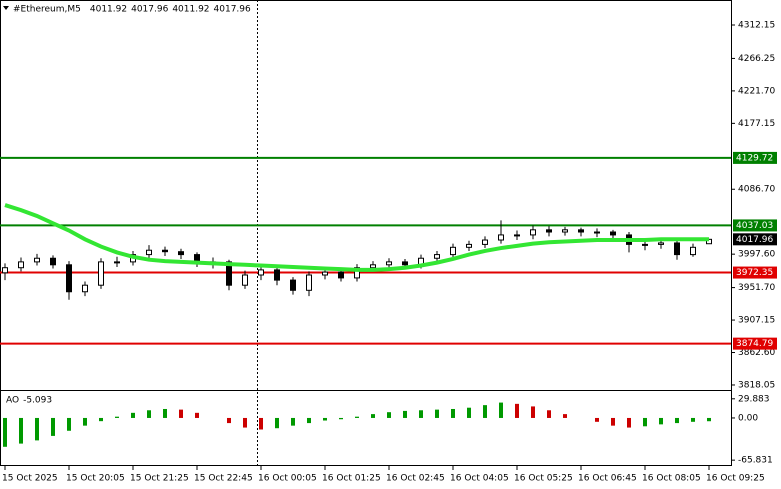 The width and height of the screenshot is (781, 489). What do you see at coordinates (351, 479) in the screenshot?
I see `x-tick-label: 16 Oct 01:25` at bounding box center [351, 479].